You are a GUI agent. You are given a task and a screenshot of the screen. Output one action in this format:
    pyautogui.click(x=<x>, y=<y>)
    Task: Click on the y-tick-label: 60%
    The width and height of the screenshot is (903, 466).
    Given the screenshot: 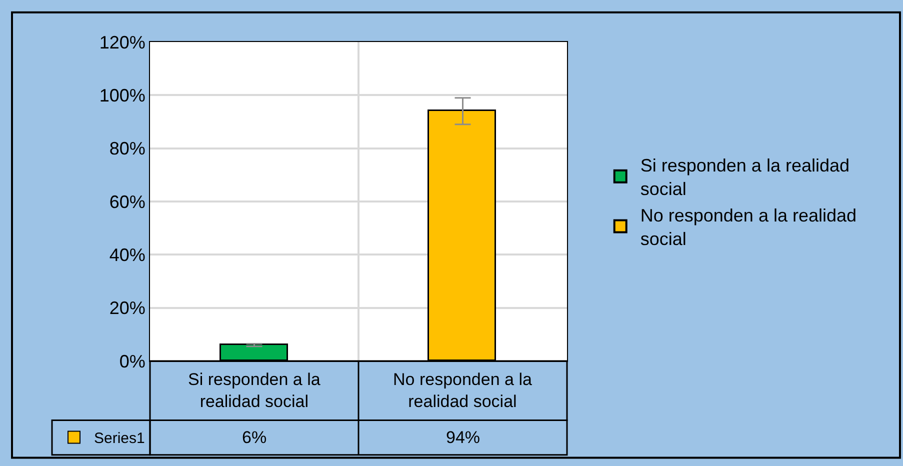 What is the action you would take?
    pyautogui.click(x=127, y=202)
    